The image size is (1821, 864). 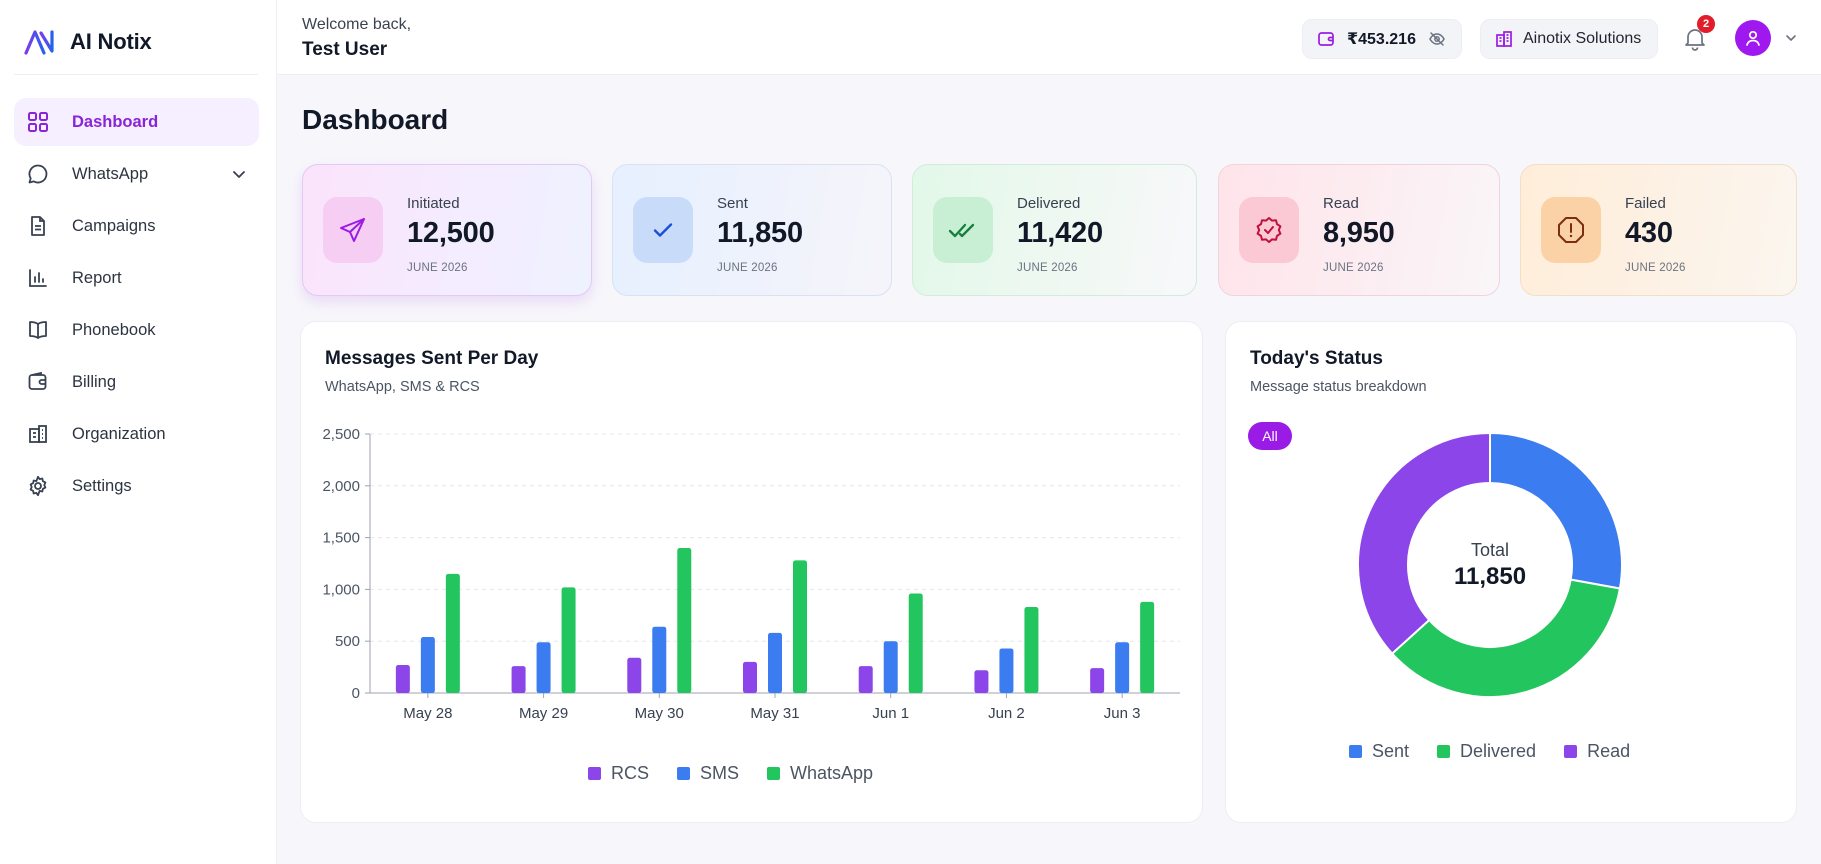 What do you see at coordinates (1569, 39) in the screenshot?
I see `organization-switcher: Ainotix Solutions` at bounding box center [1569, 39].